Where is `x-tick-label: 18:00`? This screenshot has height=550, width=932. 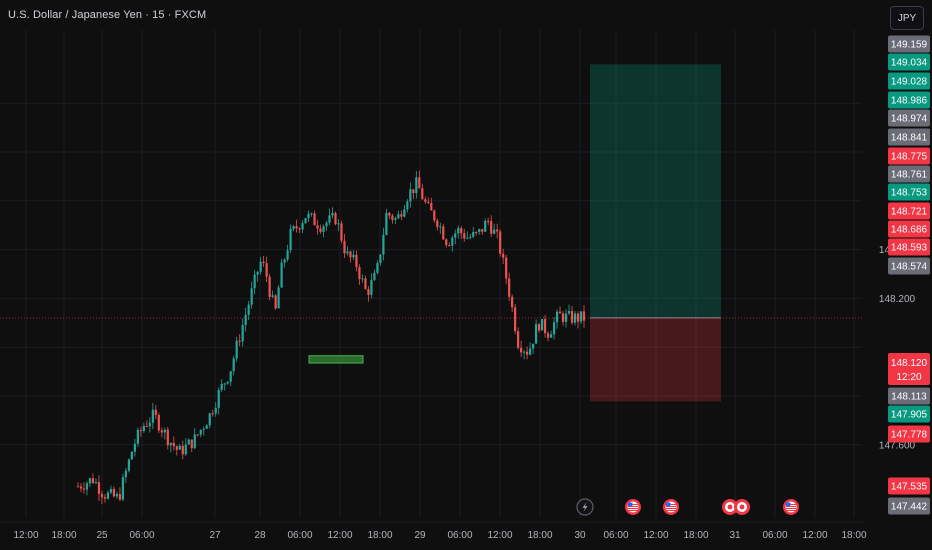
x-tick-label: 18:00 is located at coordinates (539, 535).